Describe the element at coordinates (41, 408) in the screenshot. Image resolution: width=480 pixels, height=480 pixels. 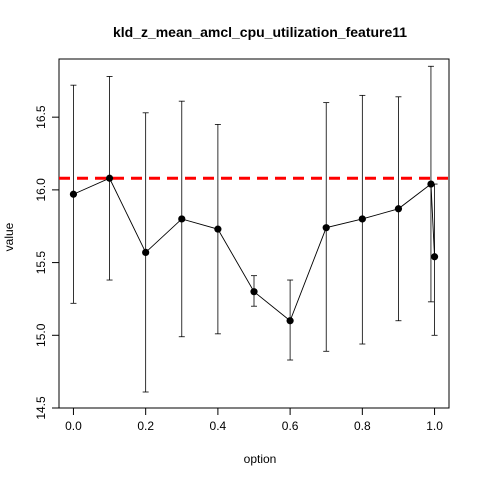
I see `y-tick-label: 14.5` at that location.